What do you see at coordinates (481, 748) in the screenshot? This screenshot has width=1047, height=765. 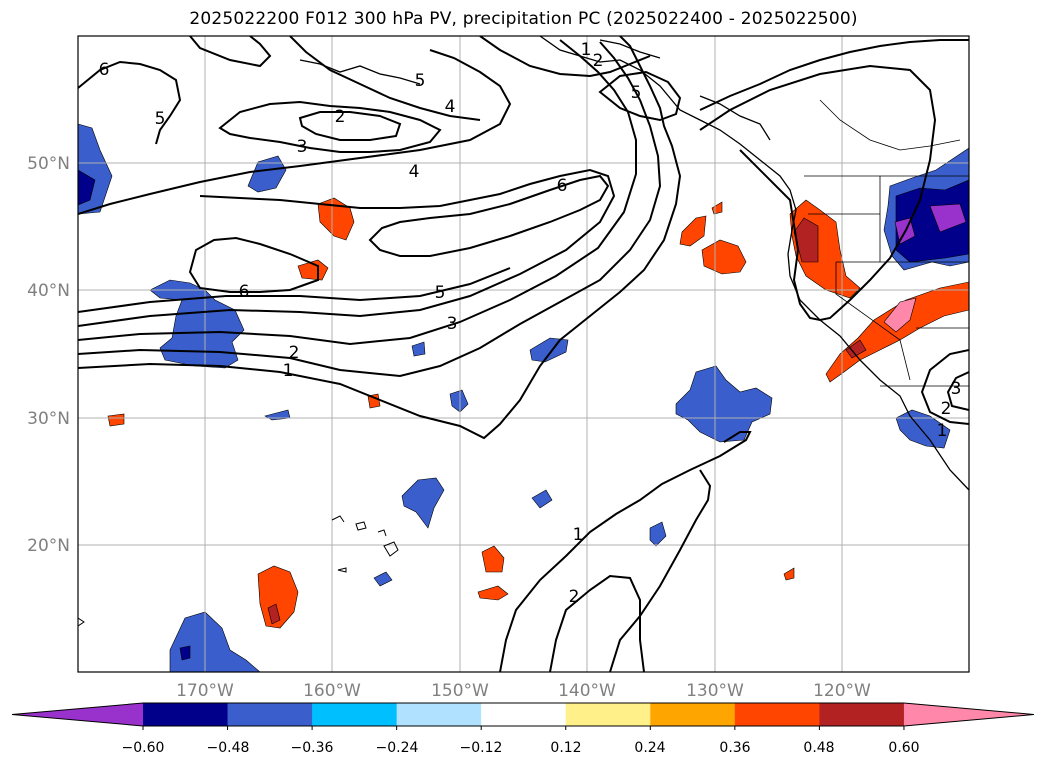 I see `colorbar-tick-label: −0.12` at bounding box center [481, 748].